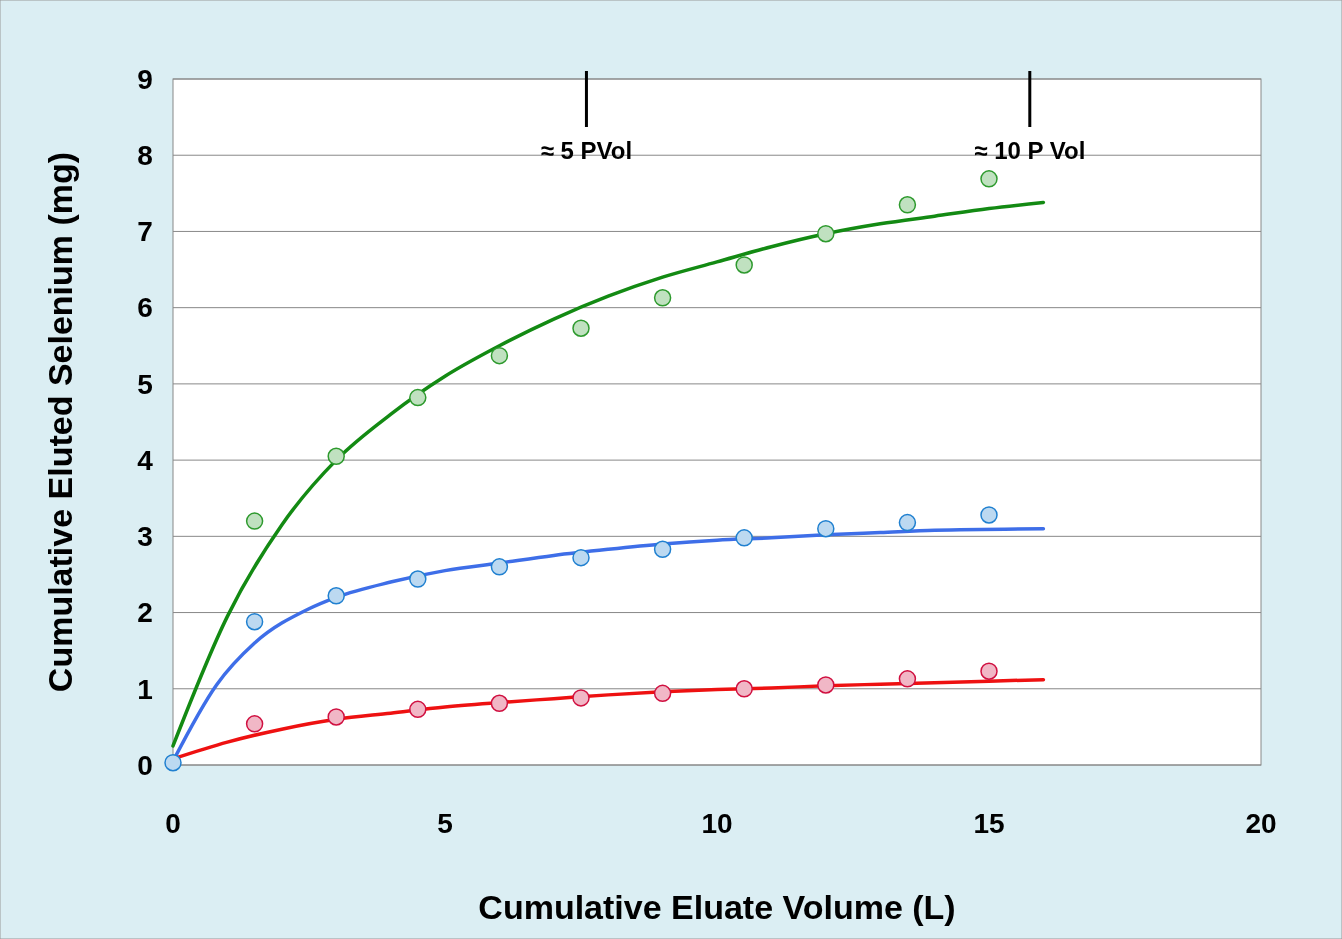 The image size is (1342, 939). I want to click on y-tick-label: 5, so click(145, 384).